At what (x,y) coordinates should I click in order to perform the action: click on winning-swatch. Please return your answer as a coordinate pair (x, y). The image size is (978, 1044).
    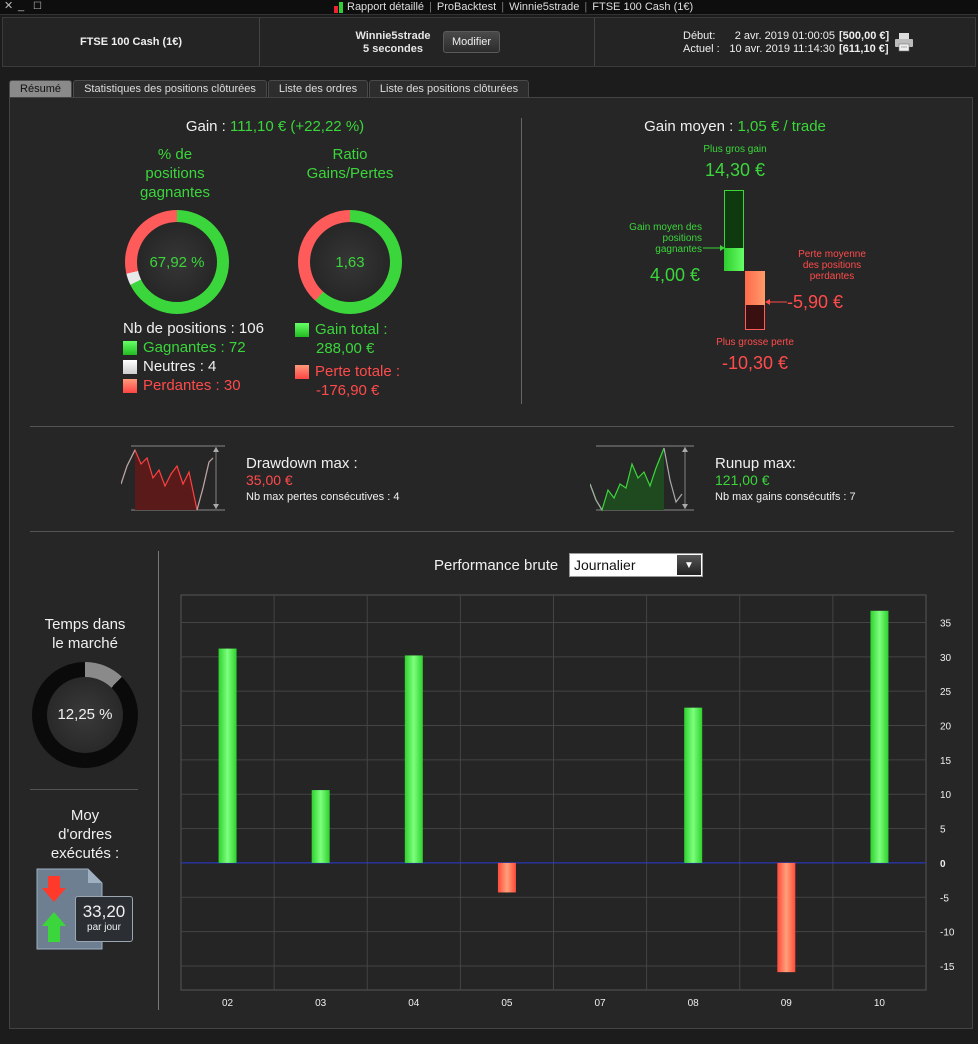
    Looking at the image, I should click on (130, 348).